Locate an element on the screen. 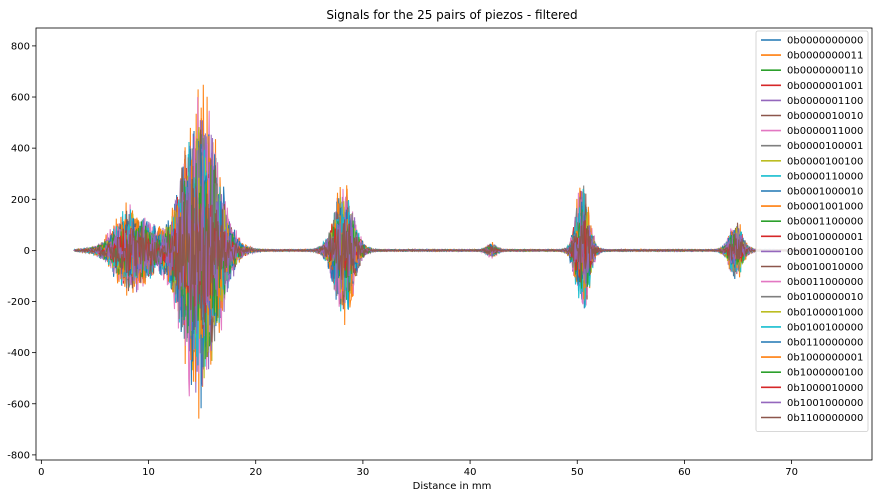 The image size is (880, 495). legend-label: 0b0010000100 is located at coordinates (825, 252).